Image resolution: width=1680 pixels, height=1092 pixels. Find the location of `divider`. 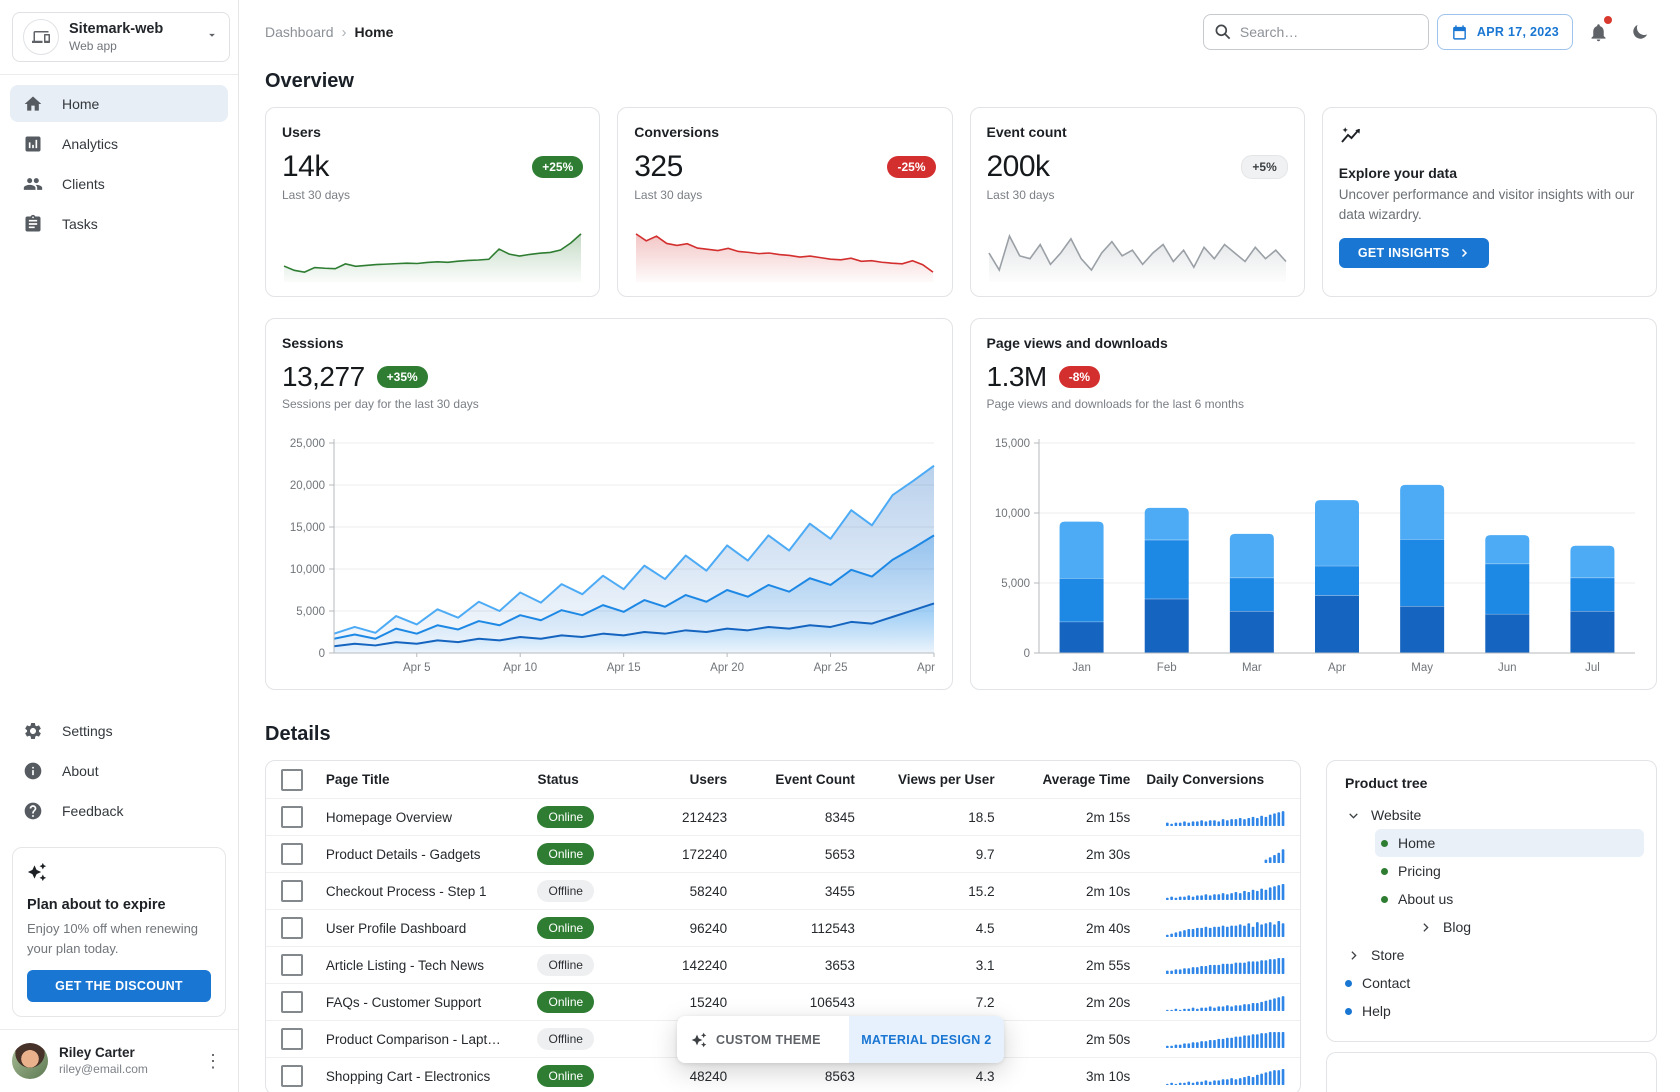

divider is located at coordinates (119, 74).